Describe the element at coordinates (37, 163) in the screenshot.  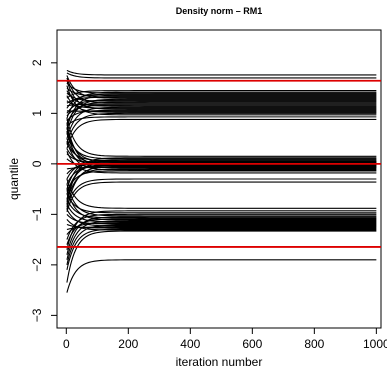
I see `y-tick-label: 0` at that location.